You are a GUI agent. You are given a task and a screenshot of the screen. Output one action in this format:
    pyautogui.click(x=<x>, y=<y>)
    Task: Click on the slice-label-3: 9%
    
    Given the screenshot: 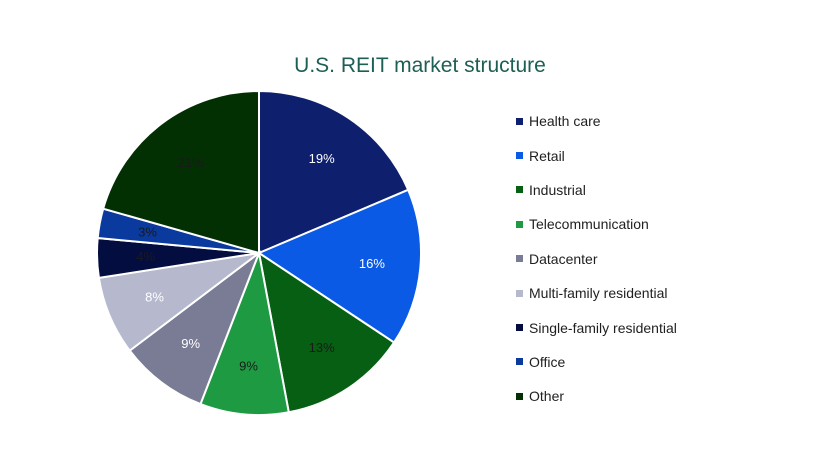 What is the action you would take?
    pyautogui.click(x=248, y=365)
    